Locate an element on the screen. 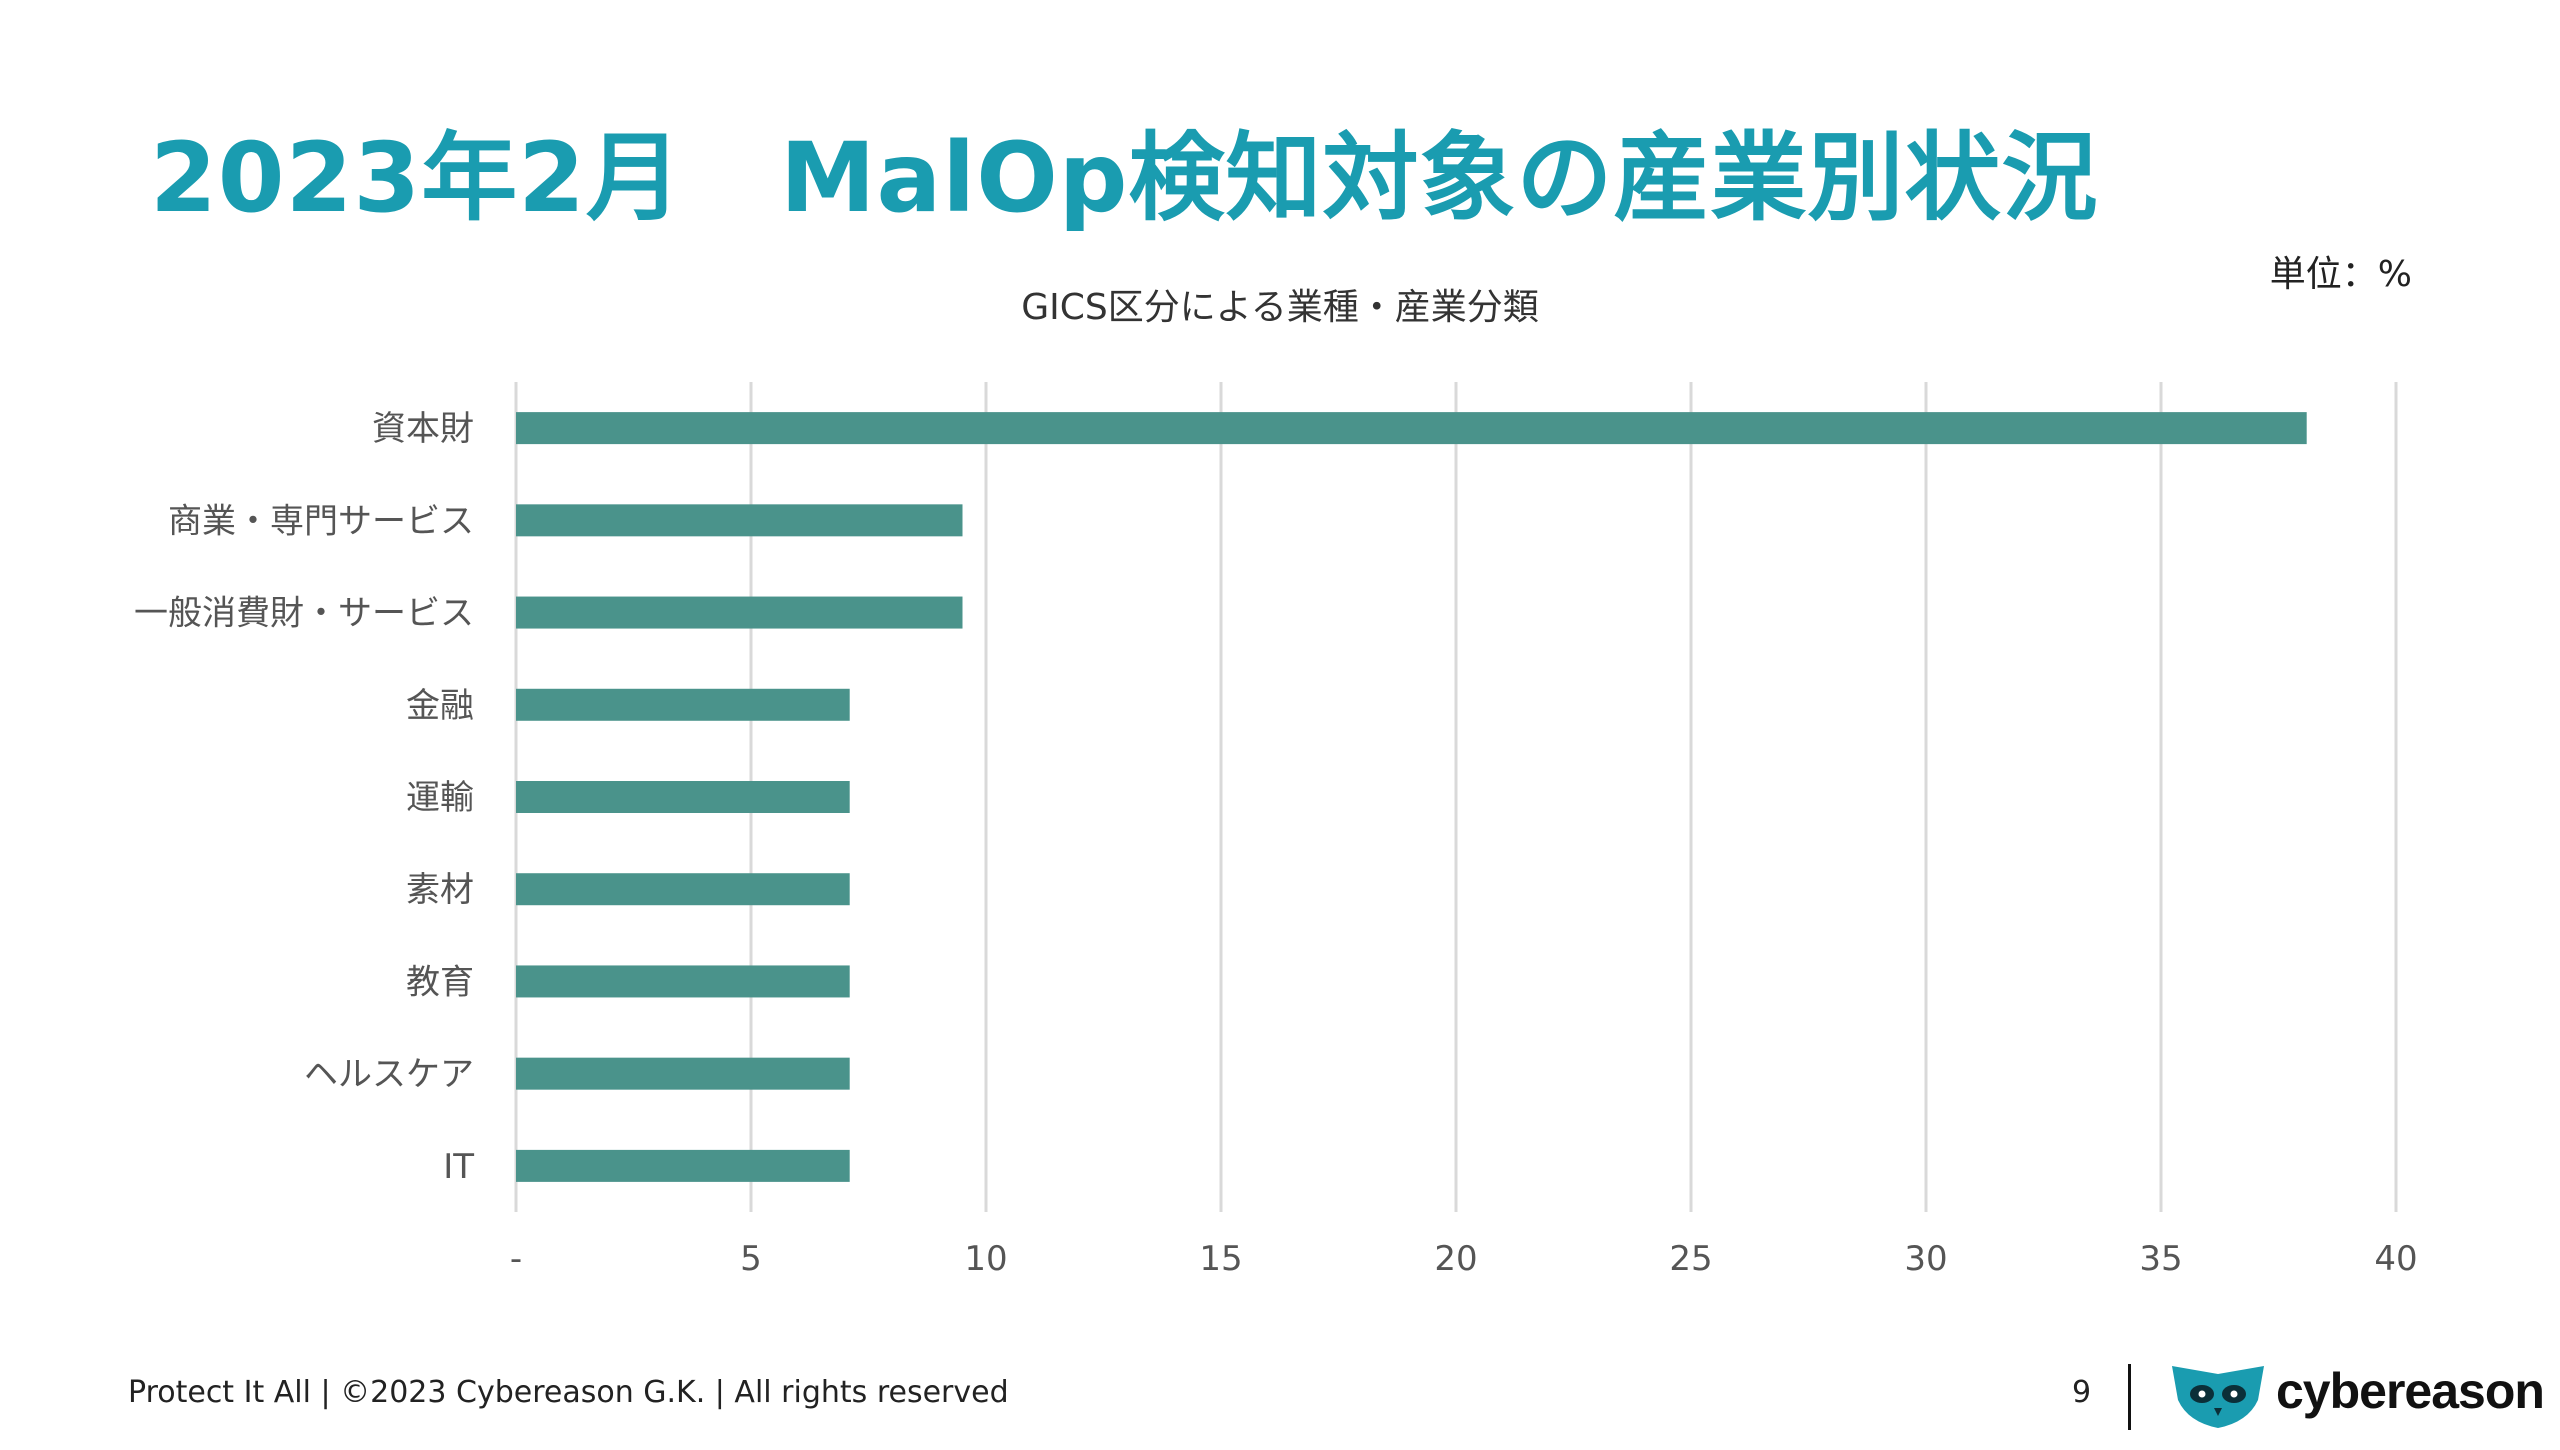  x-axis-tick-labels: - 5 10 15 20 25 30 35 40 is located at coordinates (1464, 1259).